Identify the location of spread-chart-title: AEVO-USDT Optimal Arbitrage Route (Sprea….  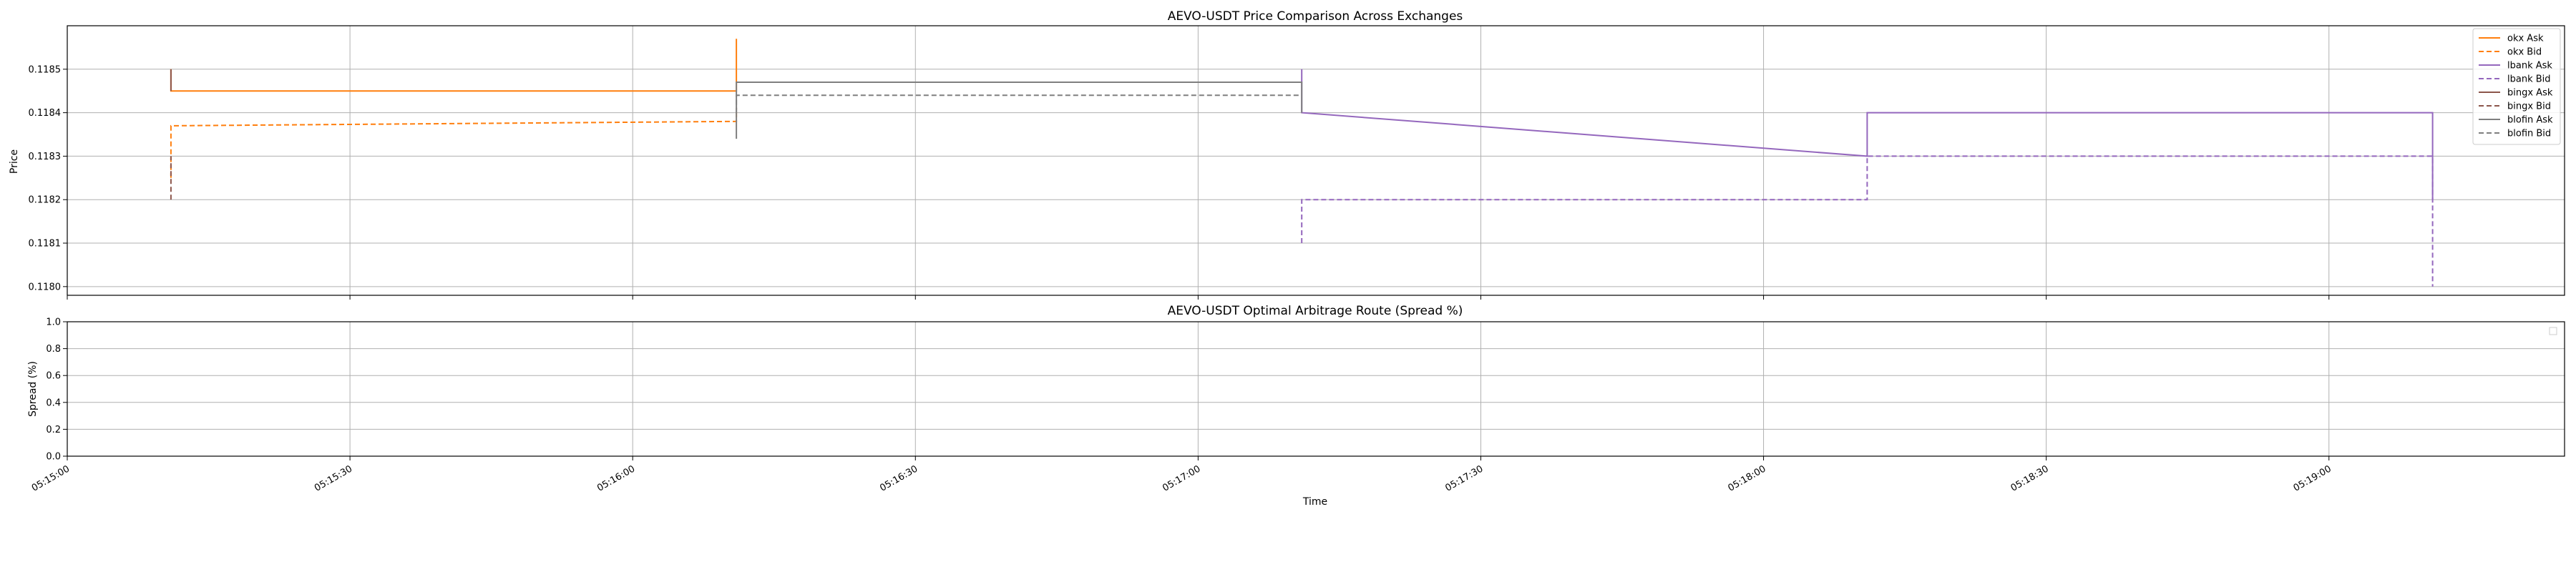
(1315, 311).